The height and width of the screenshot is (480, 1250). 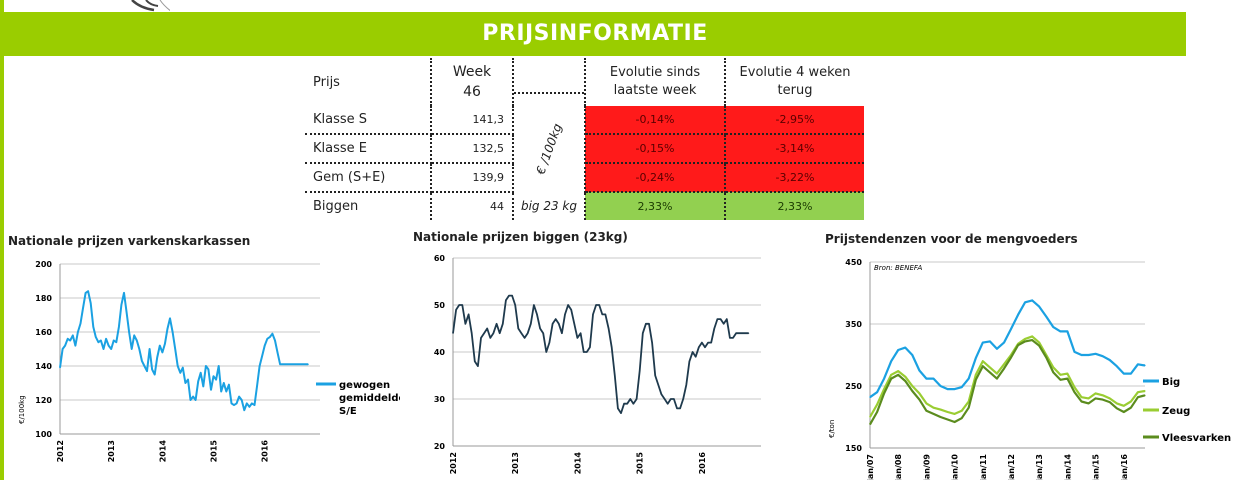 What do you see at coordinates (640, 463) in the screenshot?
I see `x-tick-label: 2015` at bounding box center [640, 463].